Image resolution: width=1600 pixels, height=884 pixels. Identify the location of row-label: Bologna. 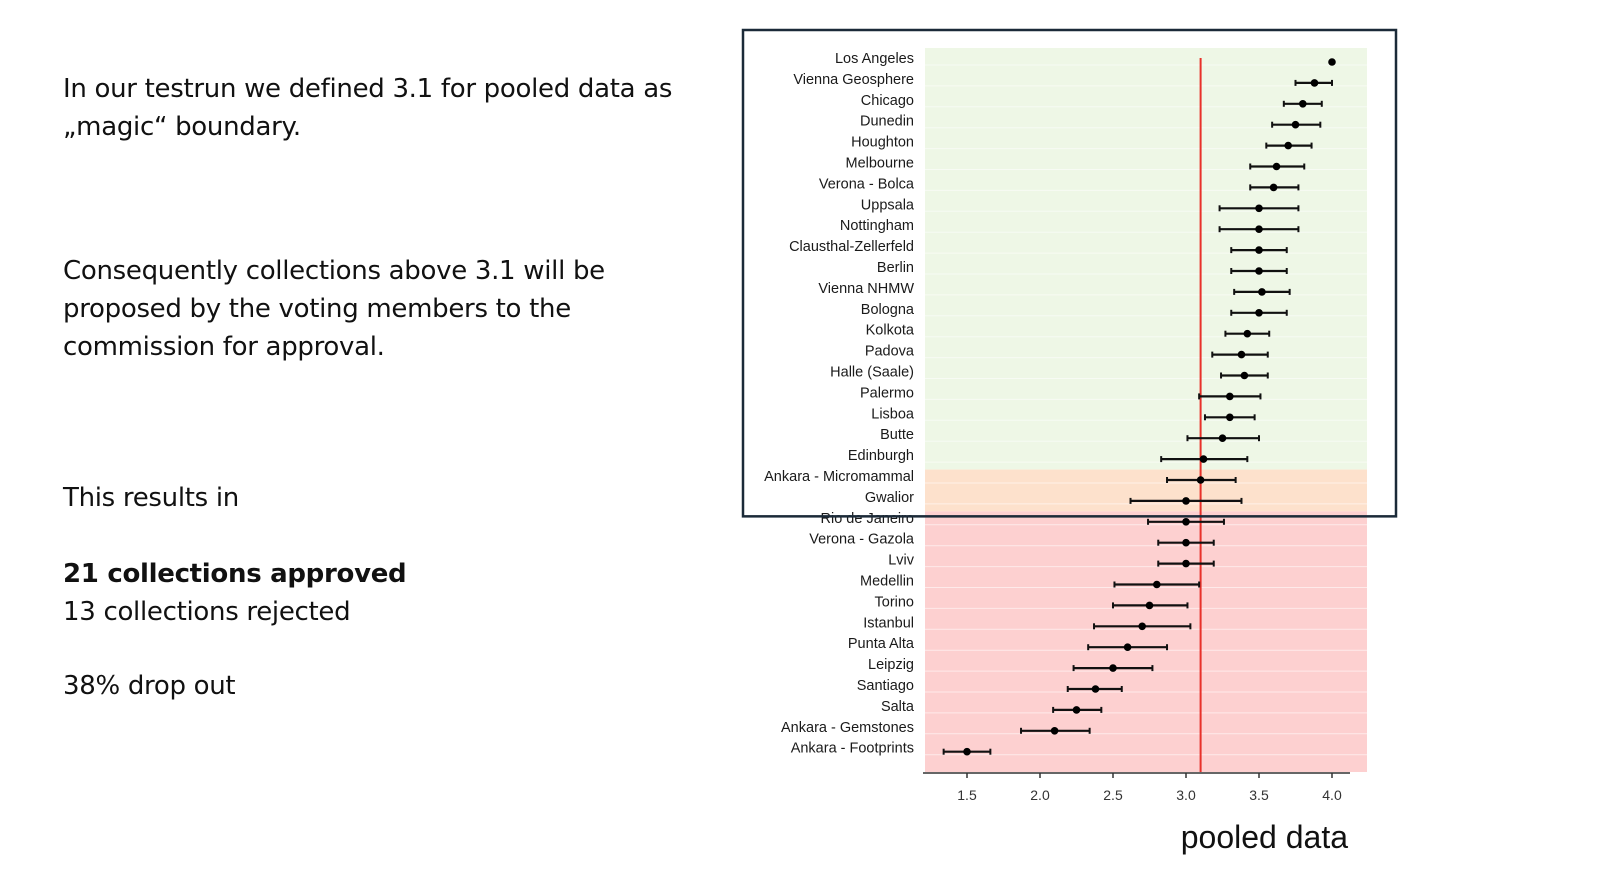
(888, 310).